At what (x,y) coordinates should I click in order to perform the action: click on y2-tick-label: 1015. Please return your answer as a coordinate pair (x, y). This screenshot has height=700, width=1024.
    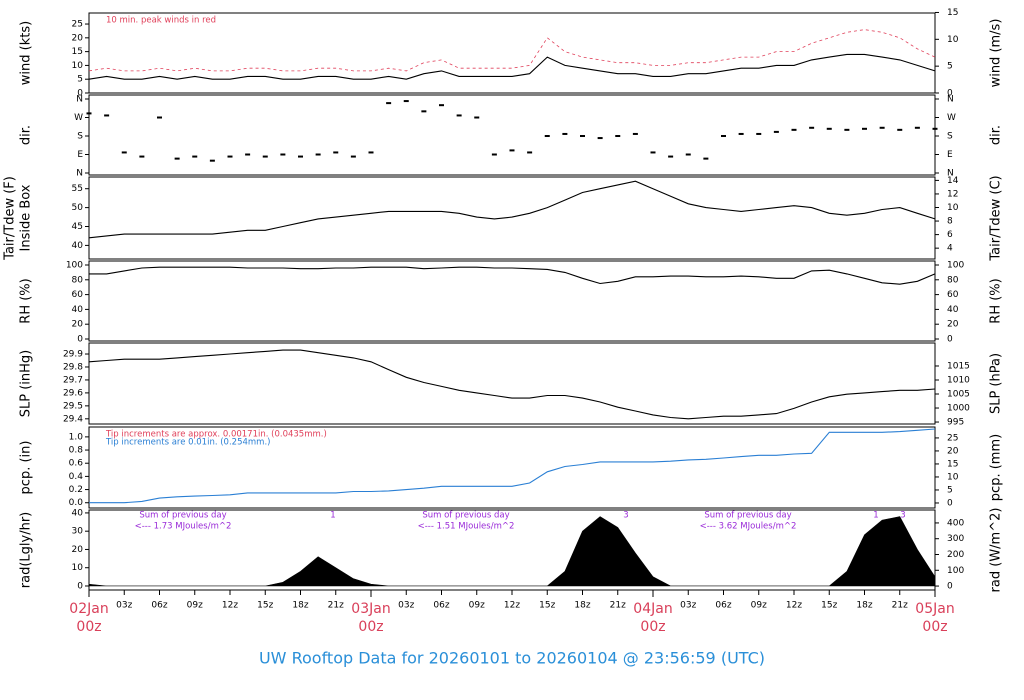
    Looking at the image, I should click on (958, 366).